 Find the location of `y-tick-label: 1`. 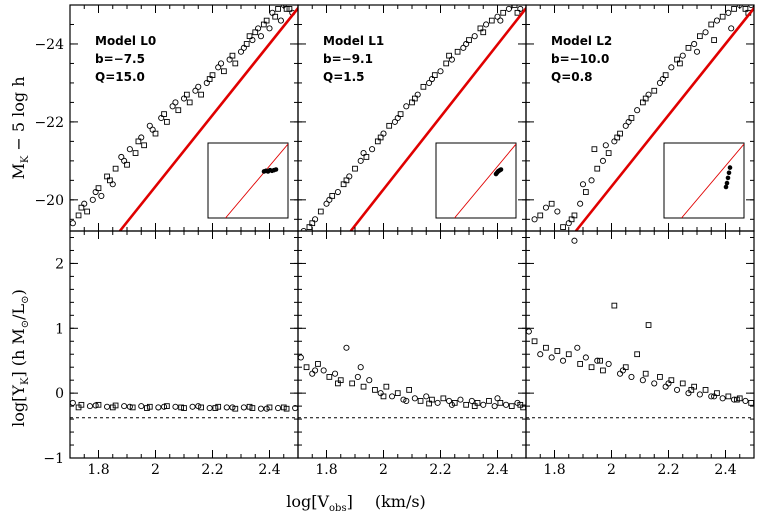

y-tick-label: 1 is located at coordinates (59, 329).